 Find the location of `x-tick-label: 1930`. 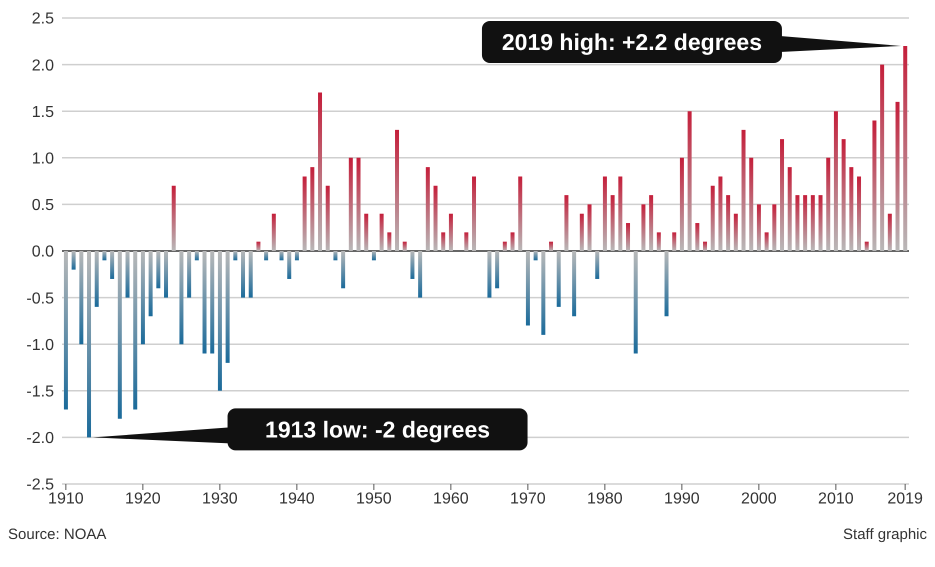

x-tick-label: 1930 is located at coordinates (220, 499).